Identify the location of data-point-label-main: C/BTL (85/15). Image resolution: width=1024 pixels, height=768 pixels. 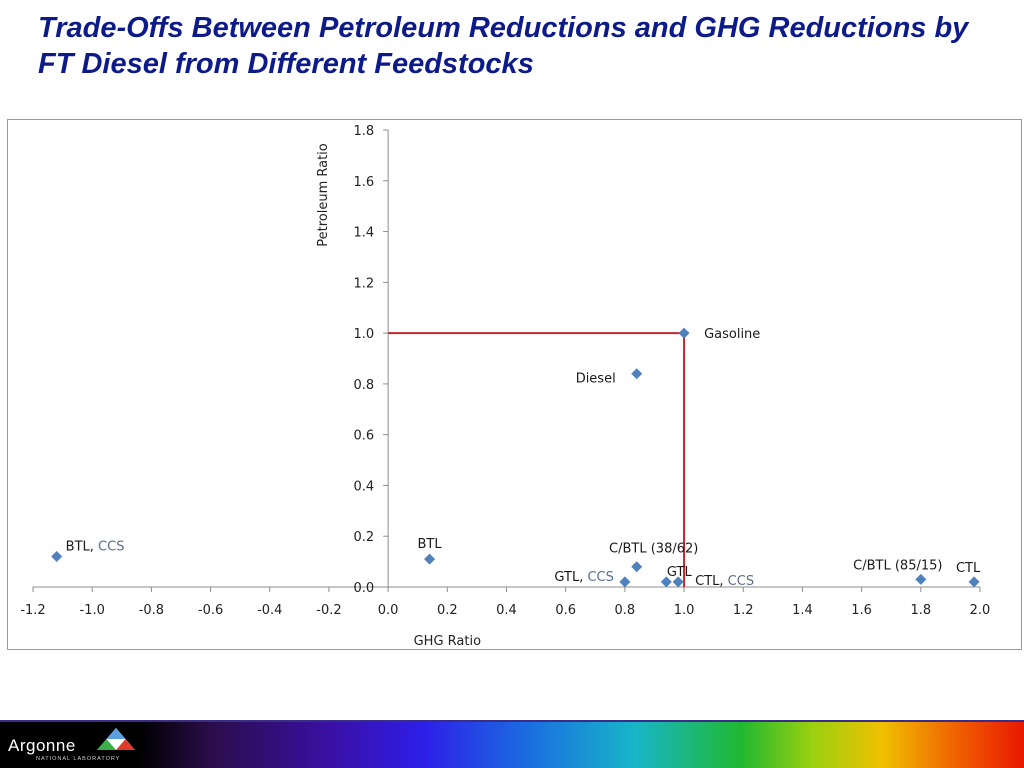
(897, 565).